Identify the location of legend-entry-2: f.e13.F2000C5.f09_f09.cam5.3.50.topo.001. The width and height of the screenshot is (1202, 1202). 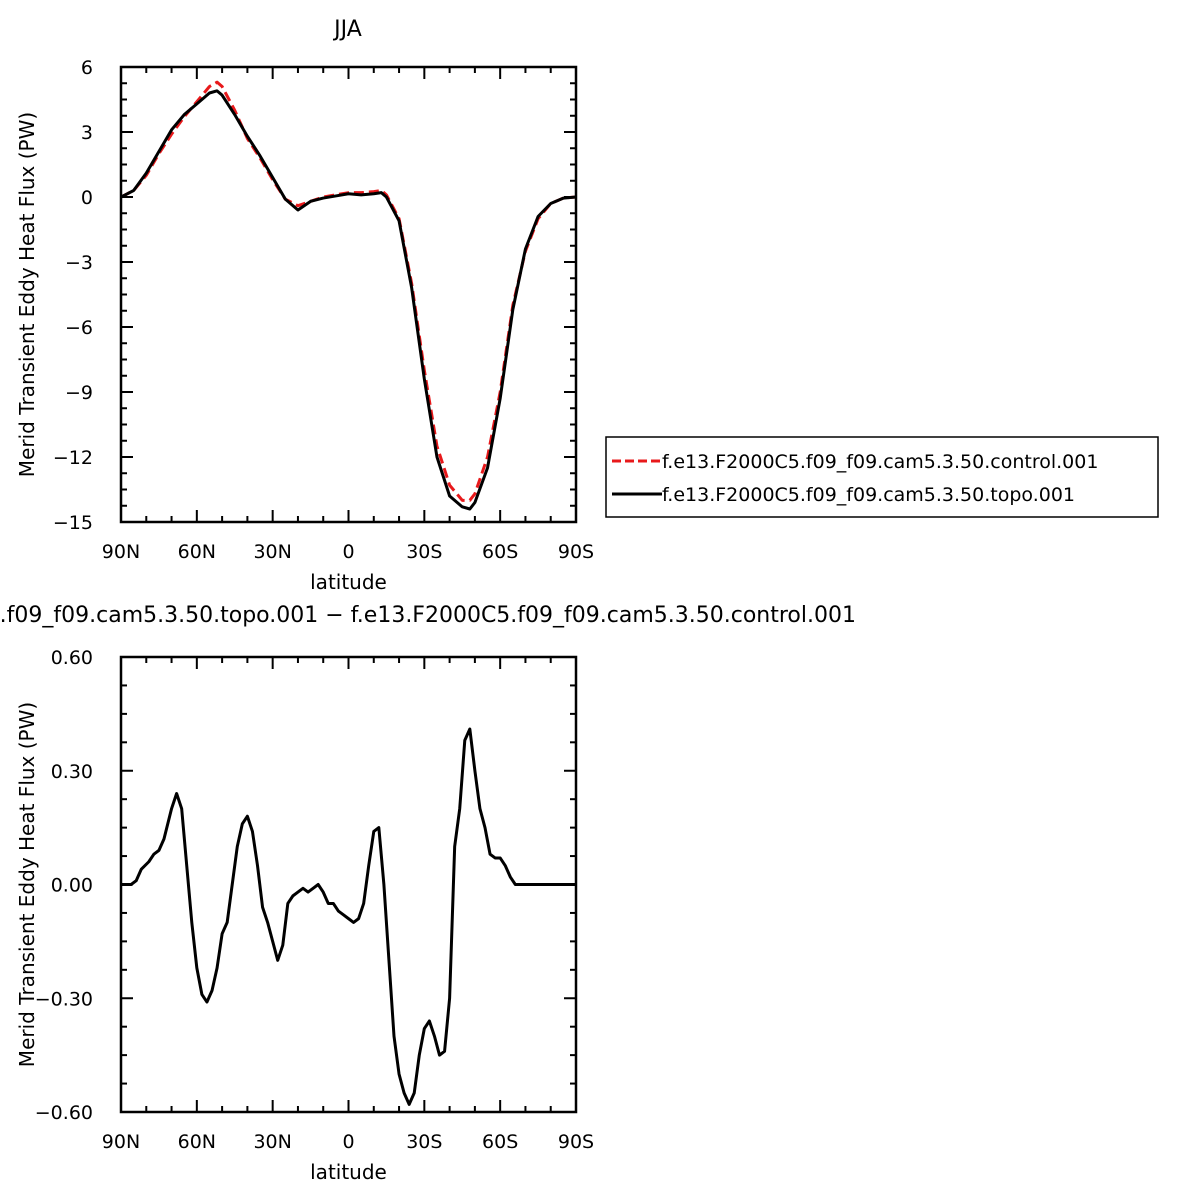
(868, 495).